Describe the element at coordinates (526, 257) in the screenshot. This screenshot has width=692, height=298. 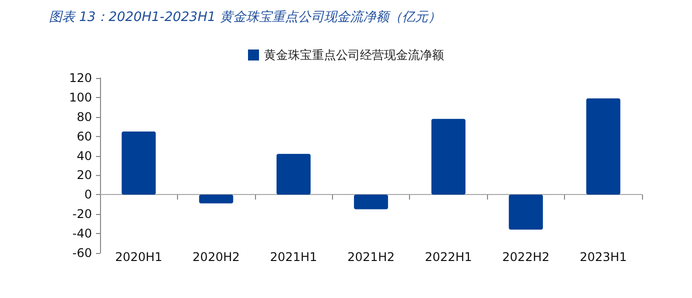
I see `x-tick-label: 2022H2` at that location.